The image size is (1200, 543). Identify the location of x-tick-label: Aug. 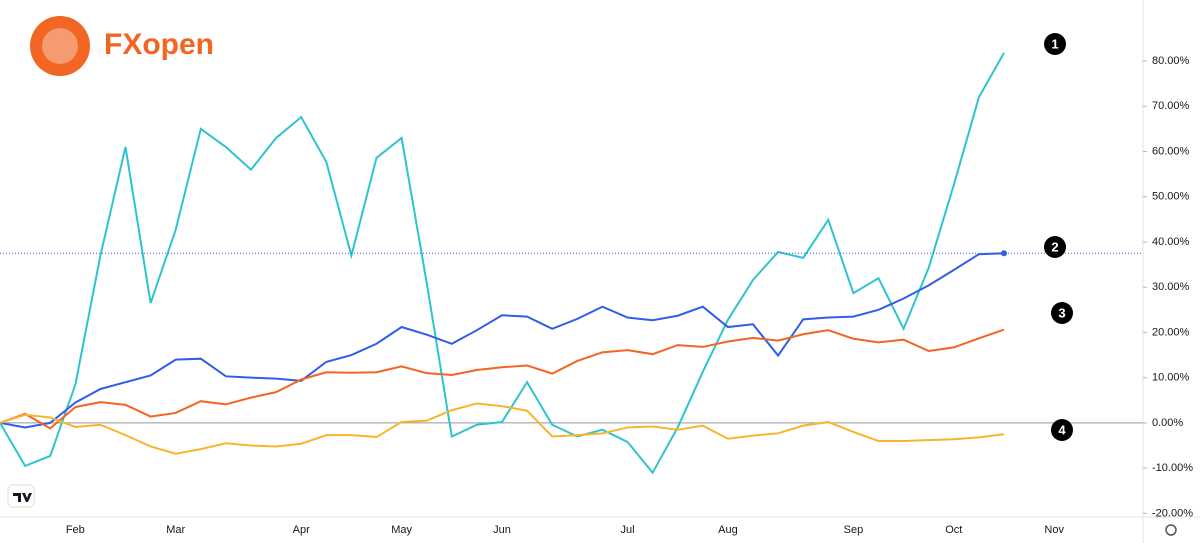
(728, 530).